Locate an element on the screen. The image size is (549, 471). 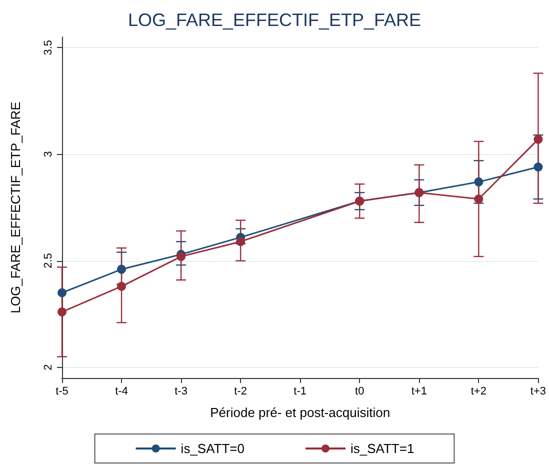
chart-title: LOG_FARE_EFFECTIF_ETP_FARE is located at coordinates (275, 20).